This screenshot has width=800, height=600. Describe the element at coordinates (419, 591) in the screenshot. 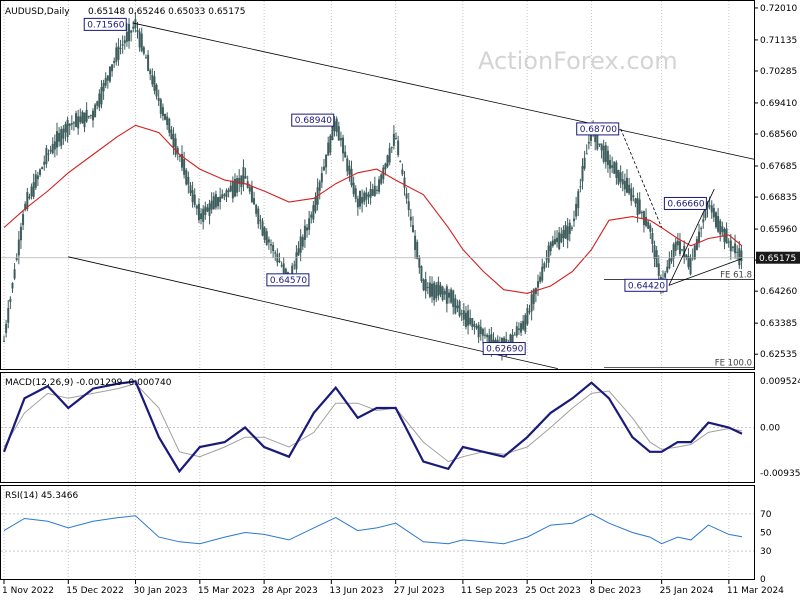

I see `x-tick-label: 27 Jul 2023` at that location.